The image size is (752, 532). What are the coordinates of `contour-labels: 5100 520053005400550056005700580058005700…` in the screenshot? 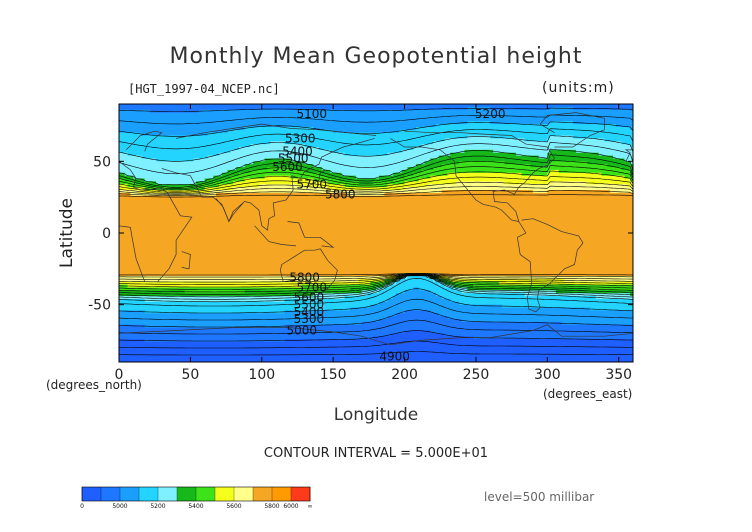 It's located at (388, 235).